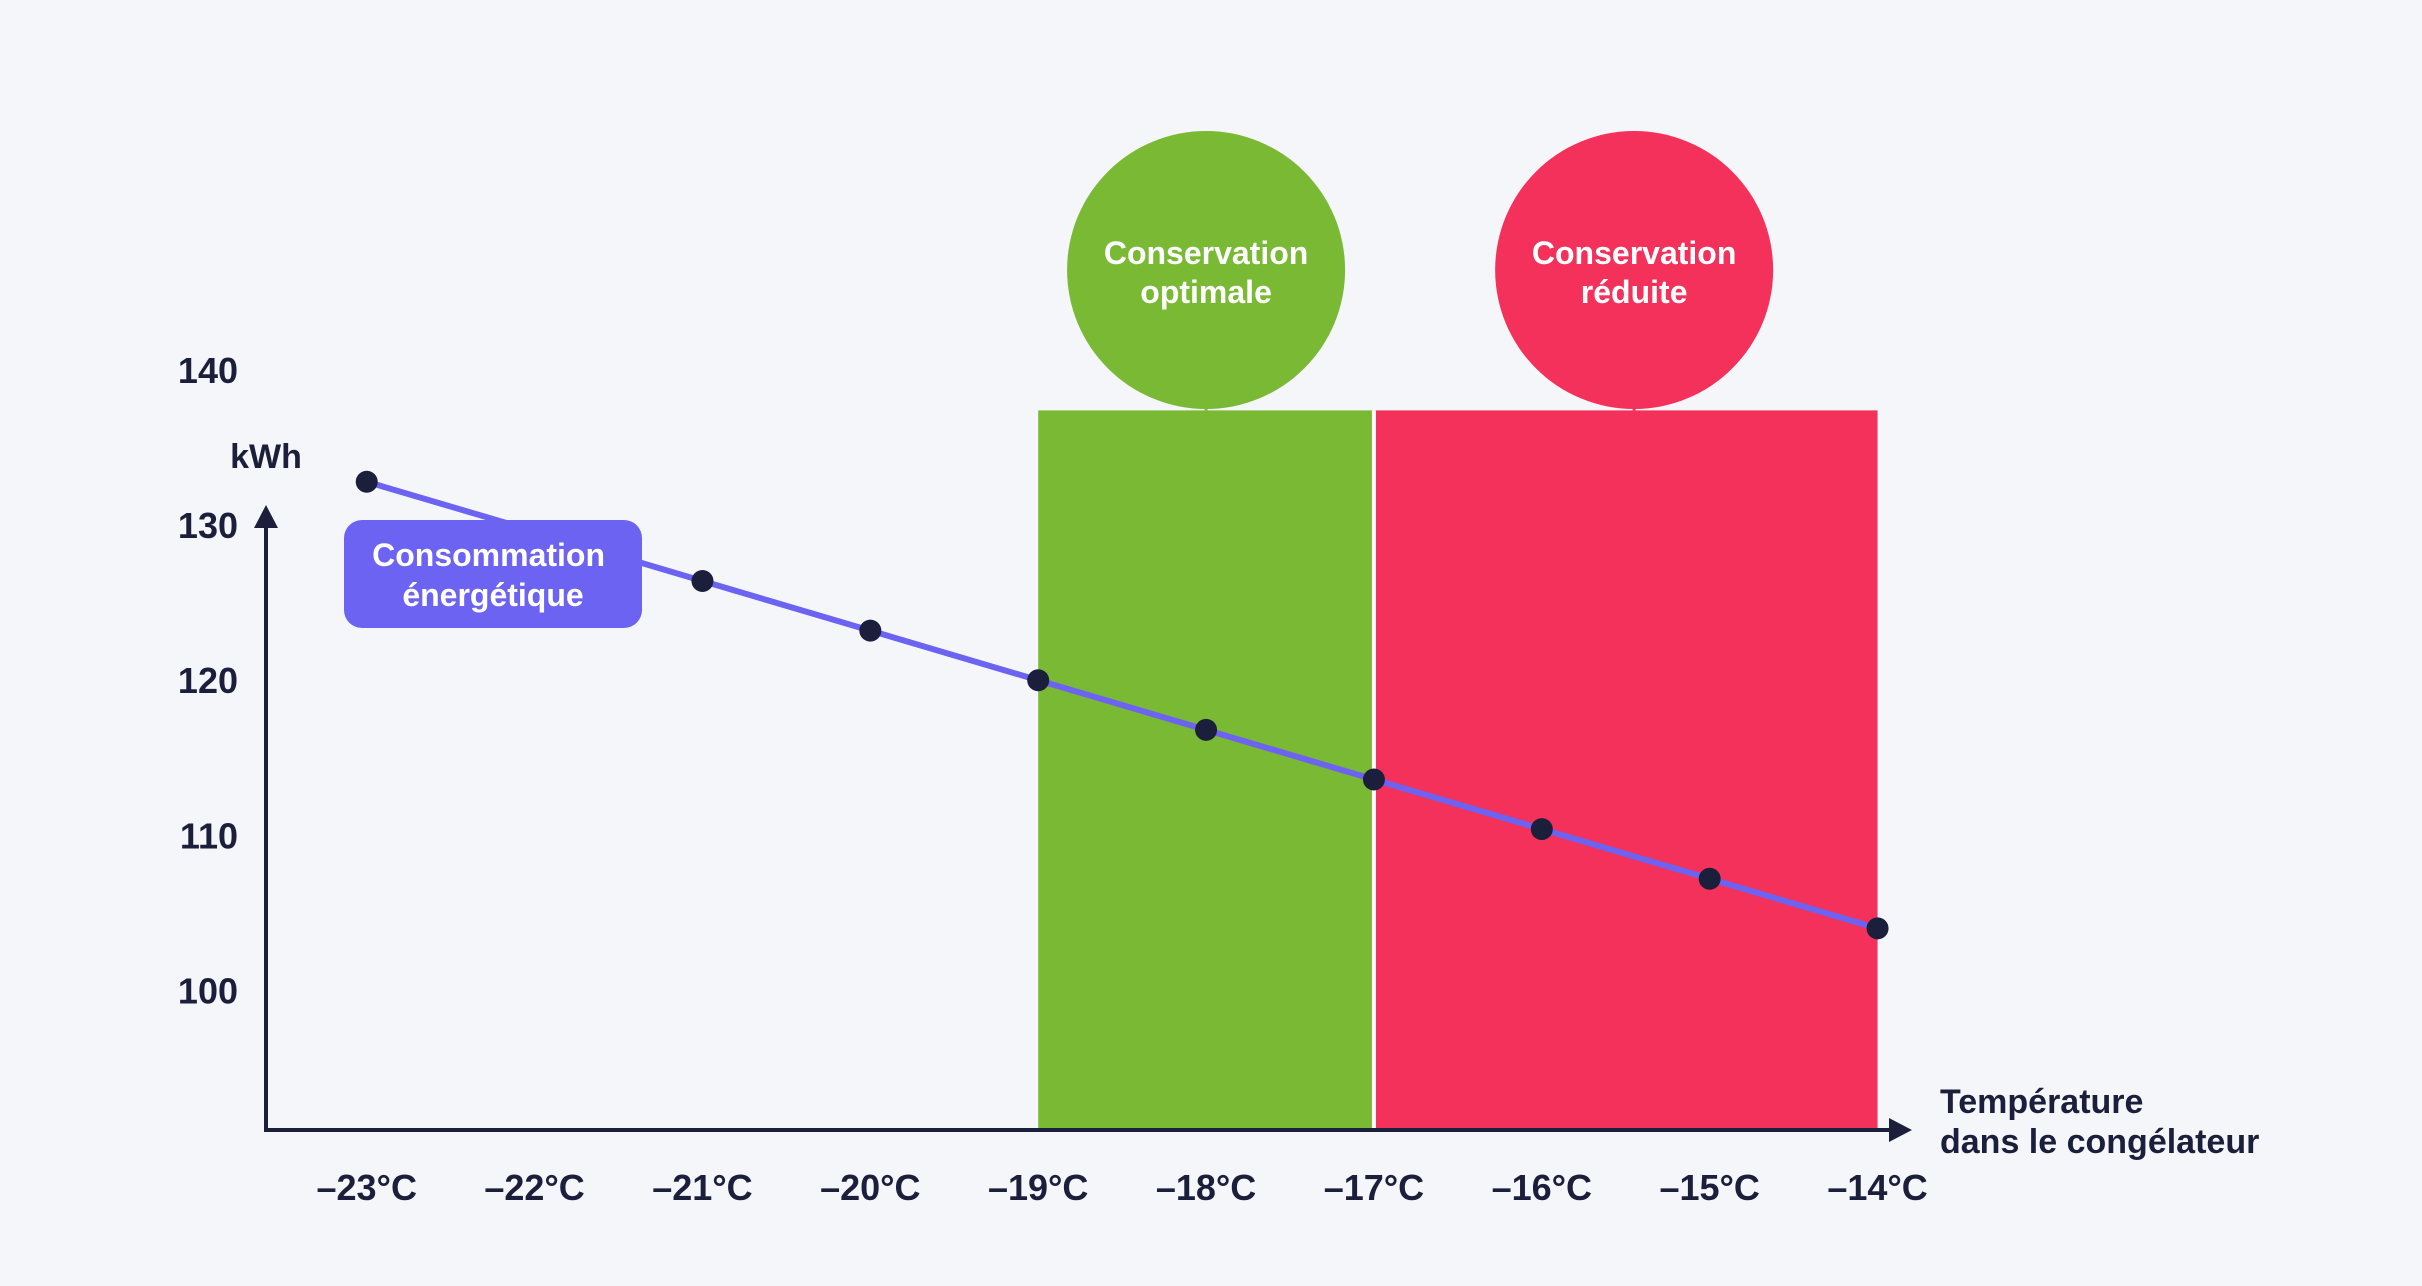 This screenshot has width=2422, height=1286. What do you see at coordinates (1900, 1130) in the screenshot?
I see `x-axis-arrow` at bounding box center [1900, 1130].